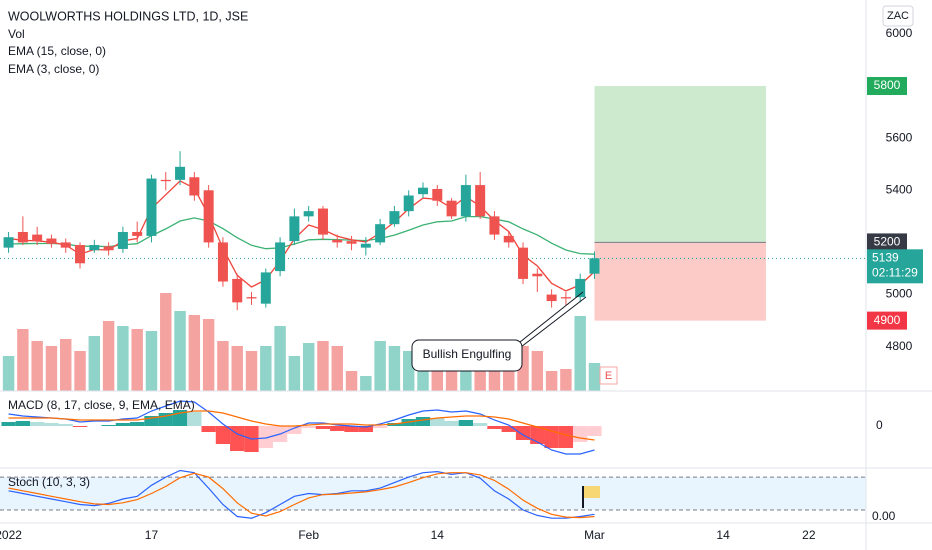  I want to click on currency-badge, so click(898, 16).